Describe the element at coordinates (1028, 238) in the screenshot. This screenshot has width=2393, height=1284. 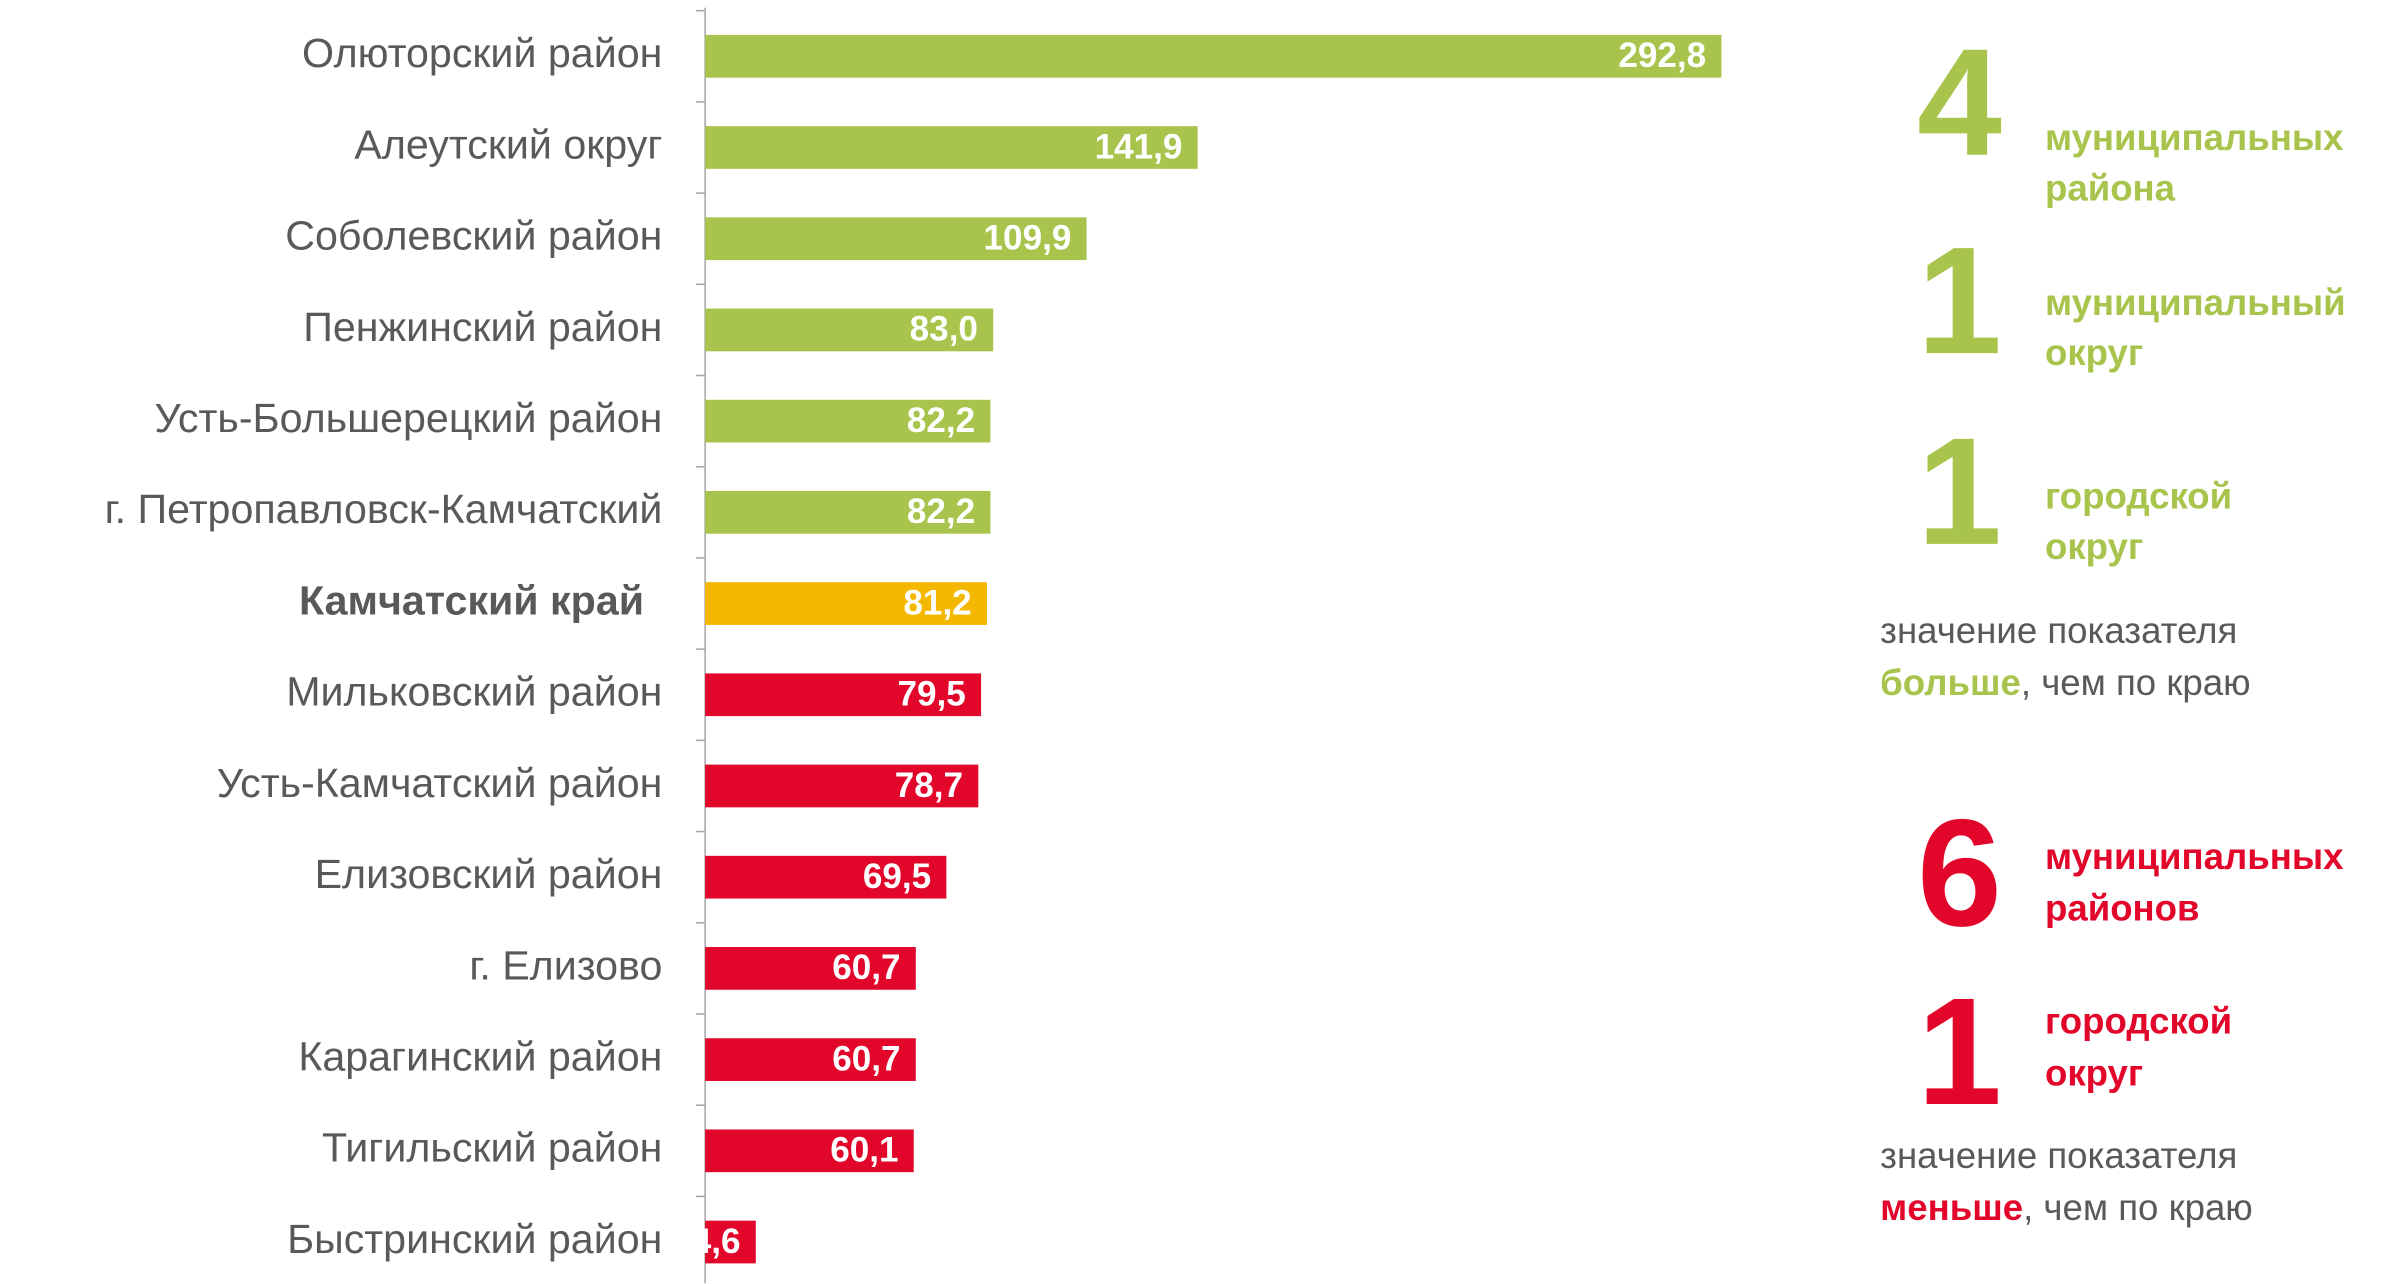
I see `value-label: 109,9` at that location.